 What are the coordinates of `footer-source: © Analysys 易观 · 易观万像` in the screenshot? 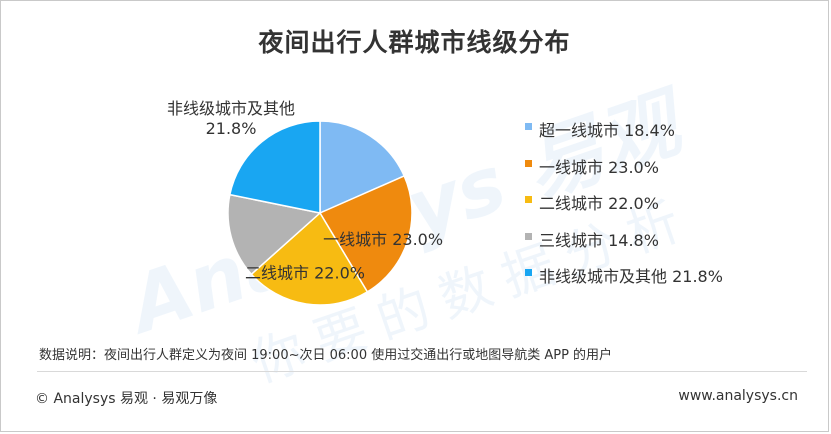 It's located at (126, 399).